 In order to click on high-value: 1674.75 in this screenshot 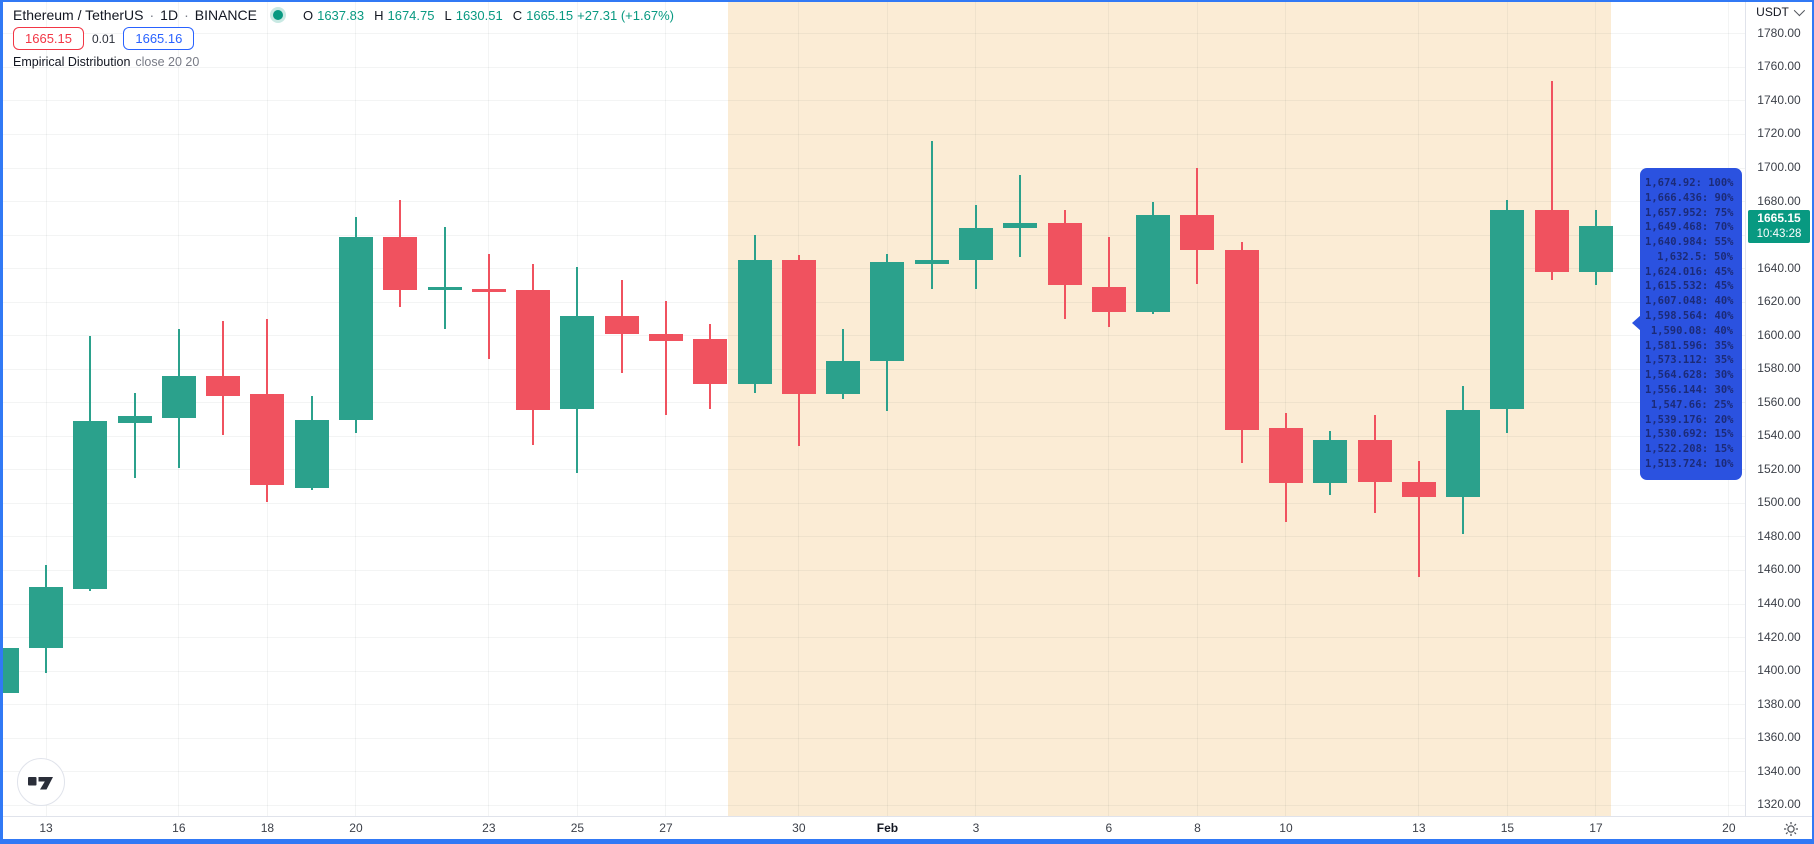, I will do `click(411, 15)`.